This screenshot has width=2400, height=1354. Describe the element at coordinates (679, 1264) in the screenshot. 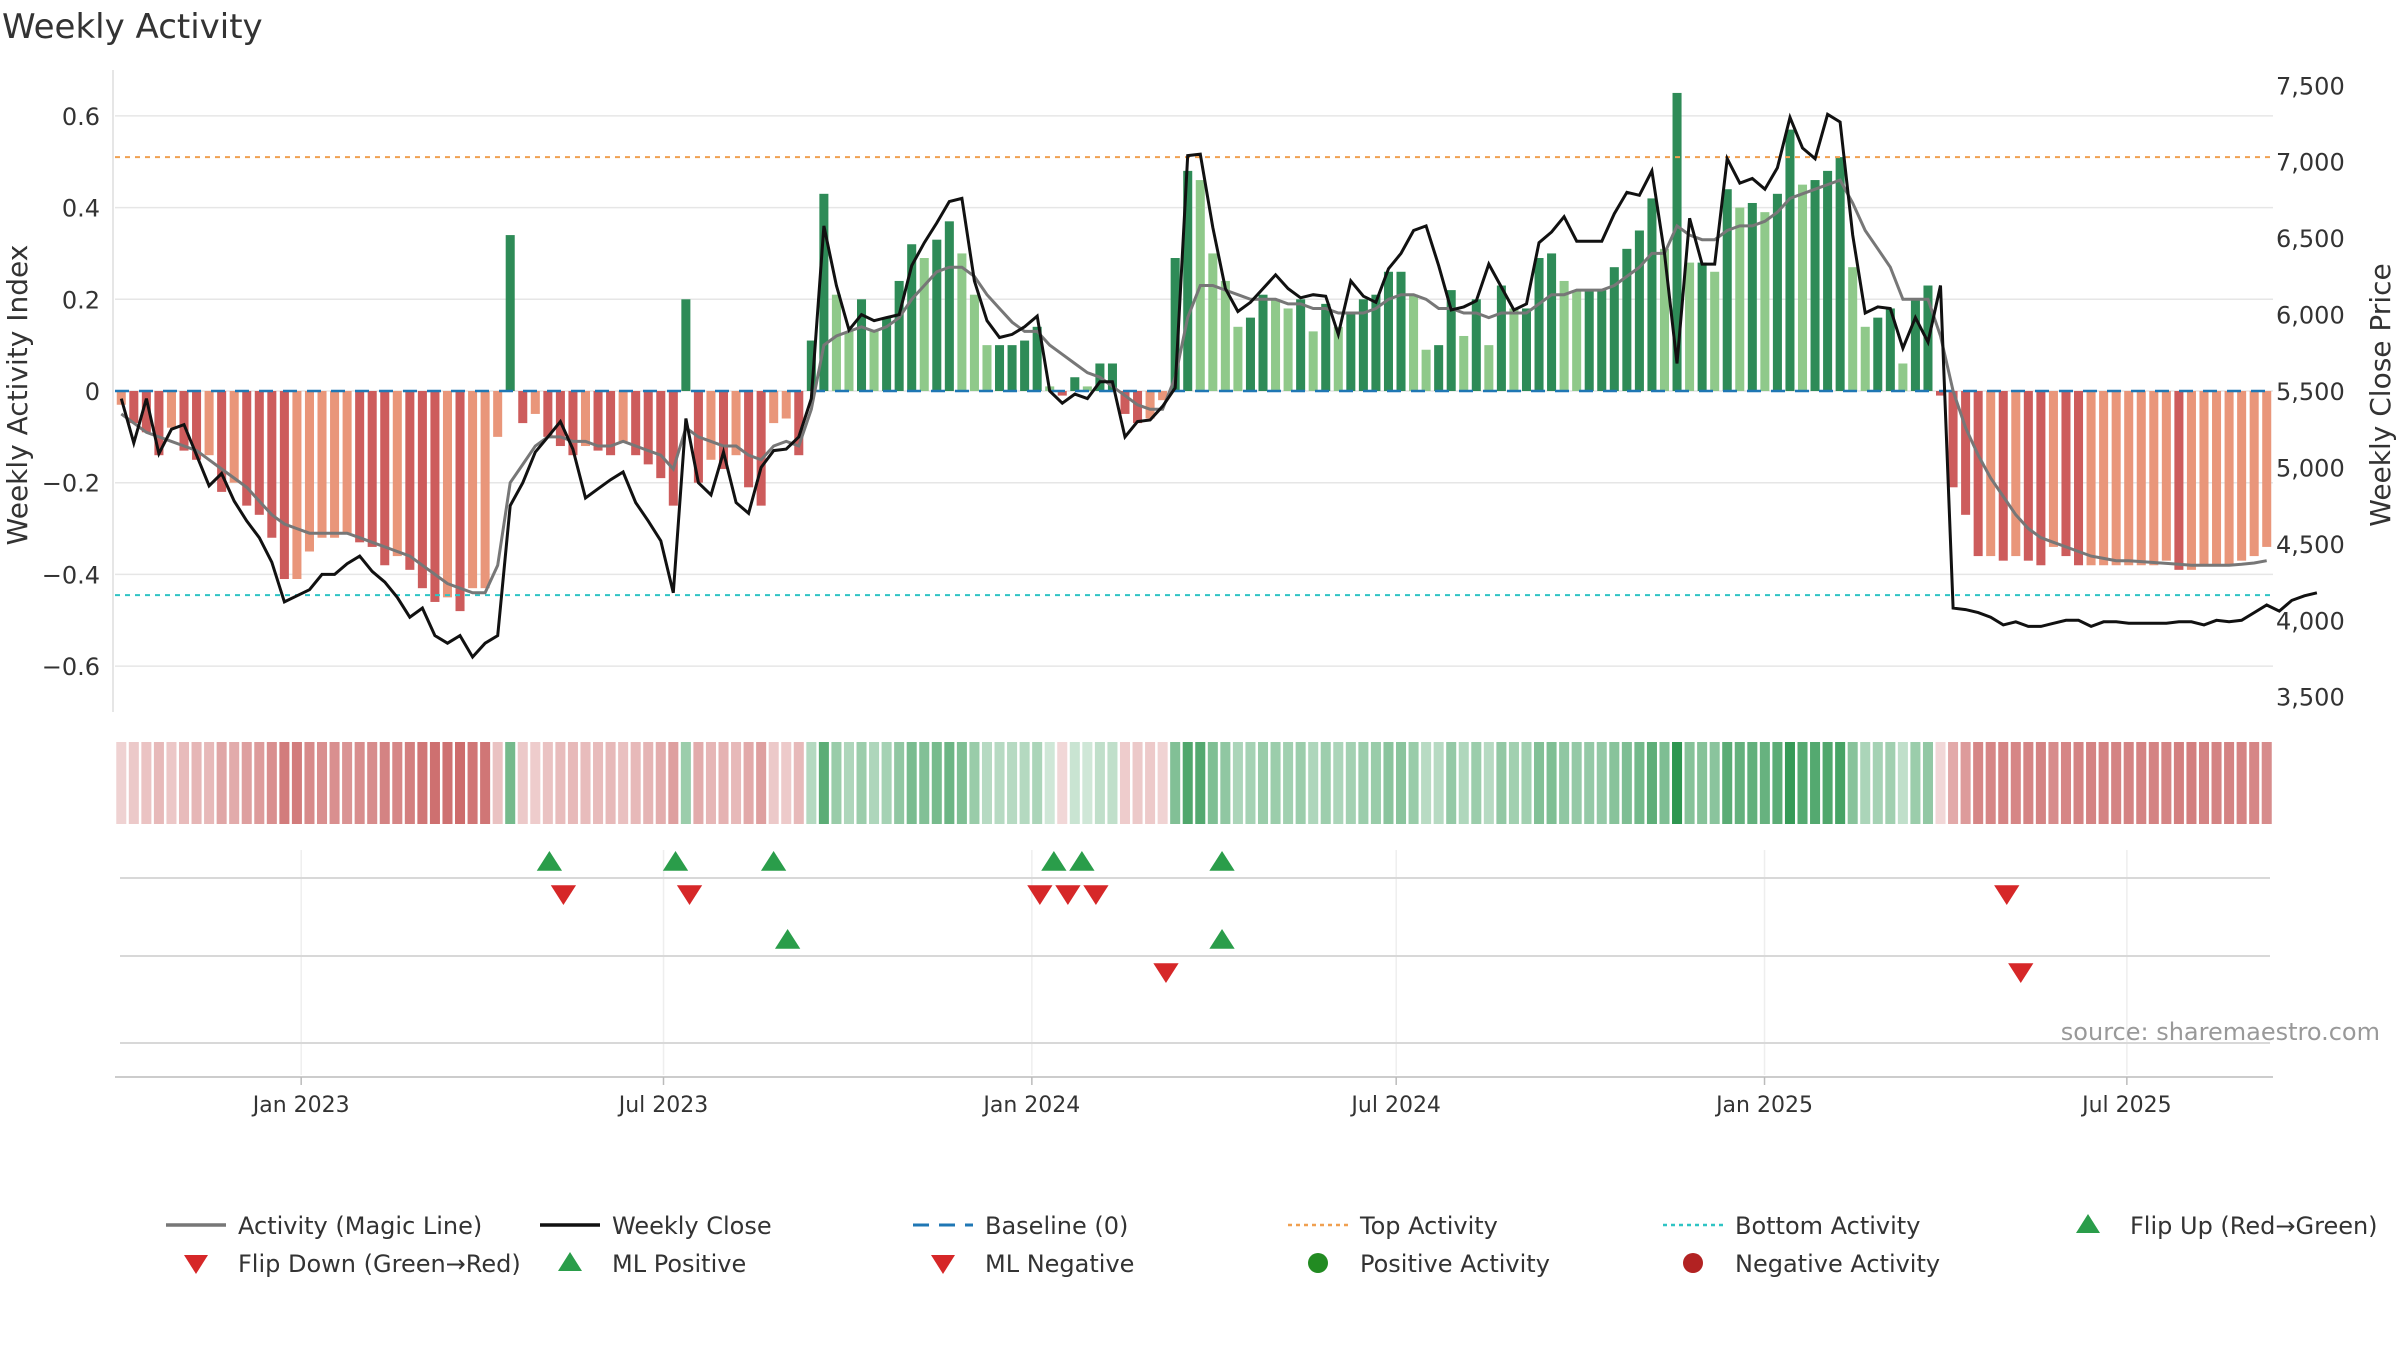

I see `legend-label: ML Positive` at that location.